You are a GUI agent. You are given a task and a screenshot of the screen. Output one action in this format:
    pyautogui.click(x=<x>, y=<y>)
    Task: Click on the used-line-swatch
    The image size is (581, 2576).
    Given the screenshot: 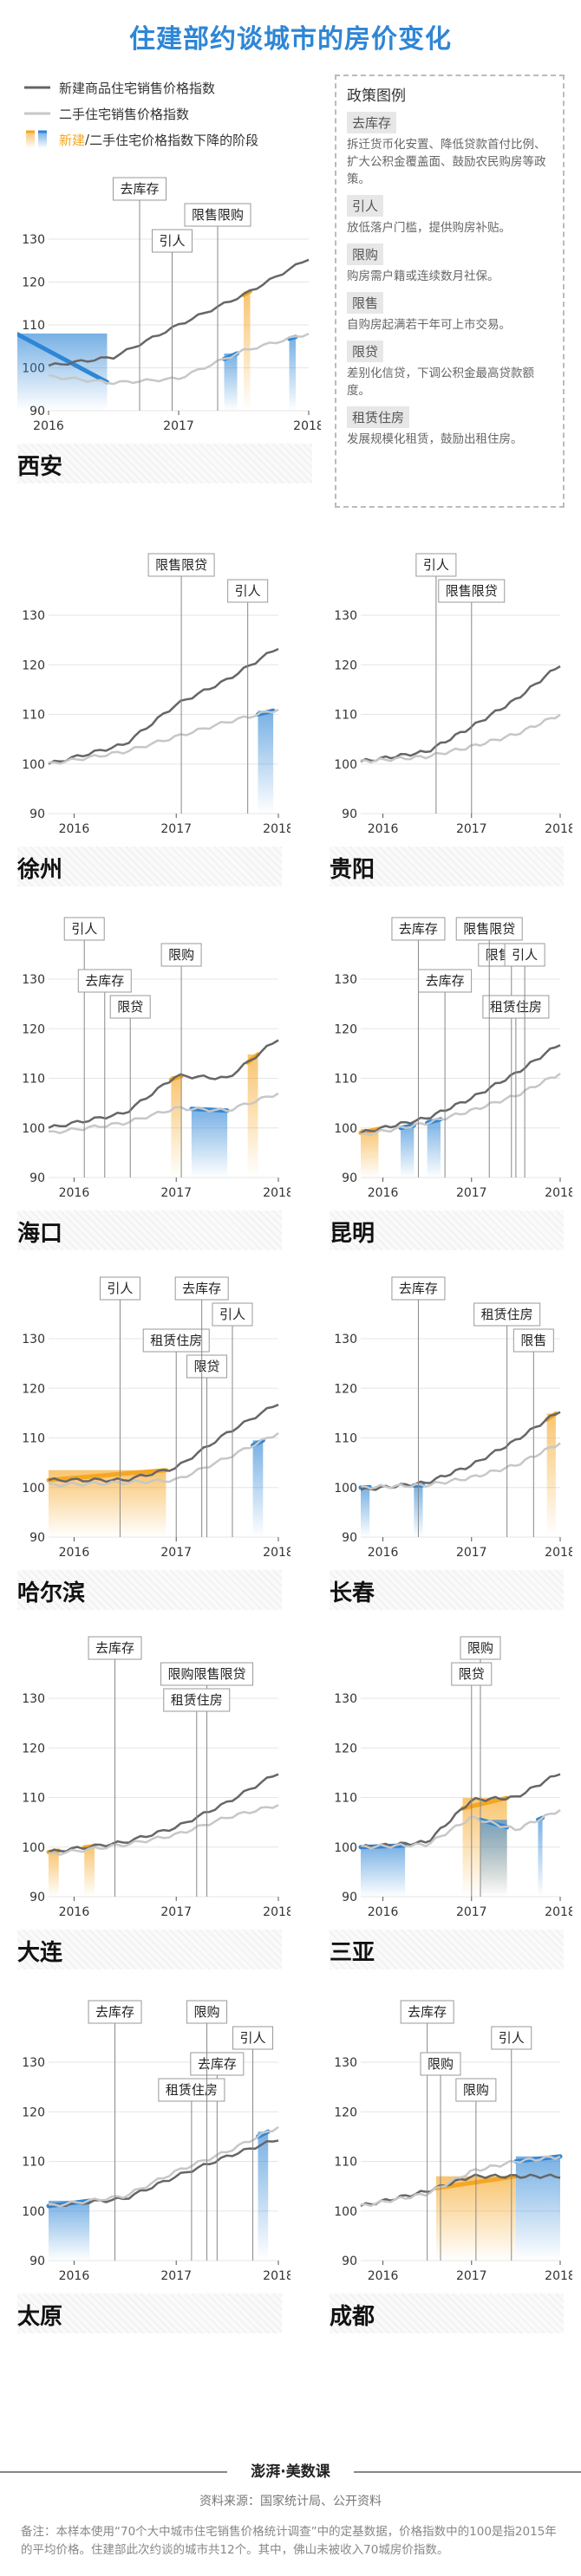 What is the action you would take?
    pyautogui.click(x=37, y=114)
    